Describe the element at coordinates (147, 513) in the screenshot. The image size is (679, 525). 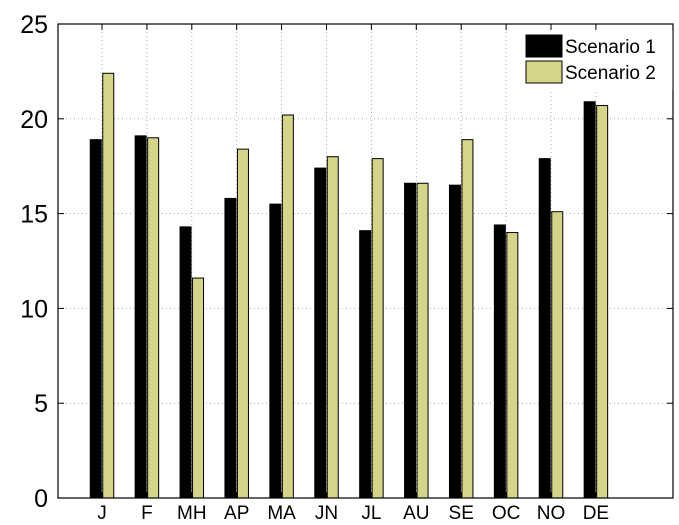
I see `x-tick-label: F` at that location.